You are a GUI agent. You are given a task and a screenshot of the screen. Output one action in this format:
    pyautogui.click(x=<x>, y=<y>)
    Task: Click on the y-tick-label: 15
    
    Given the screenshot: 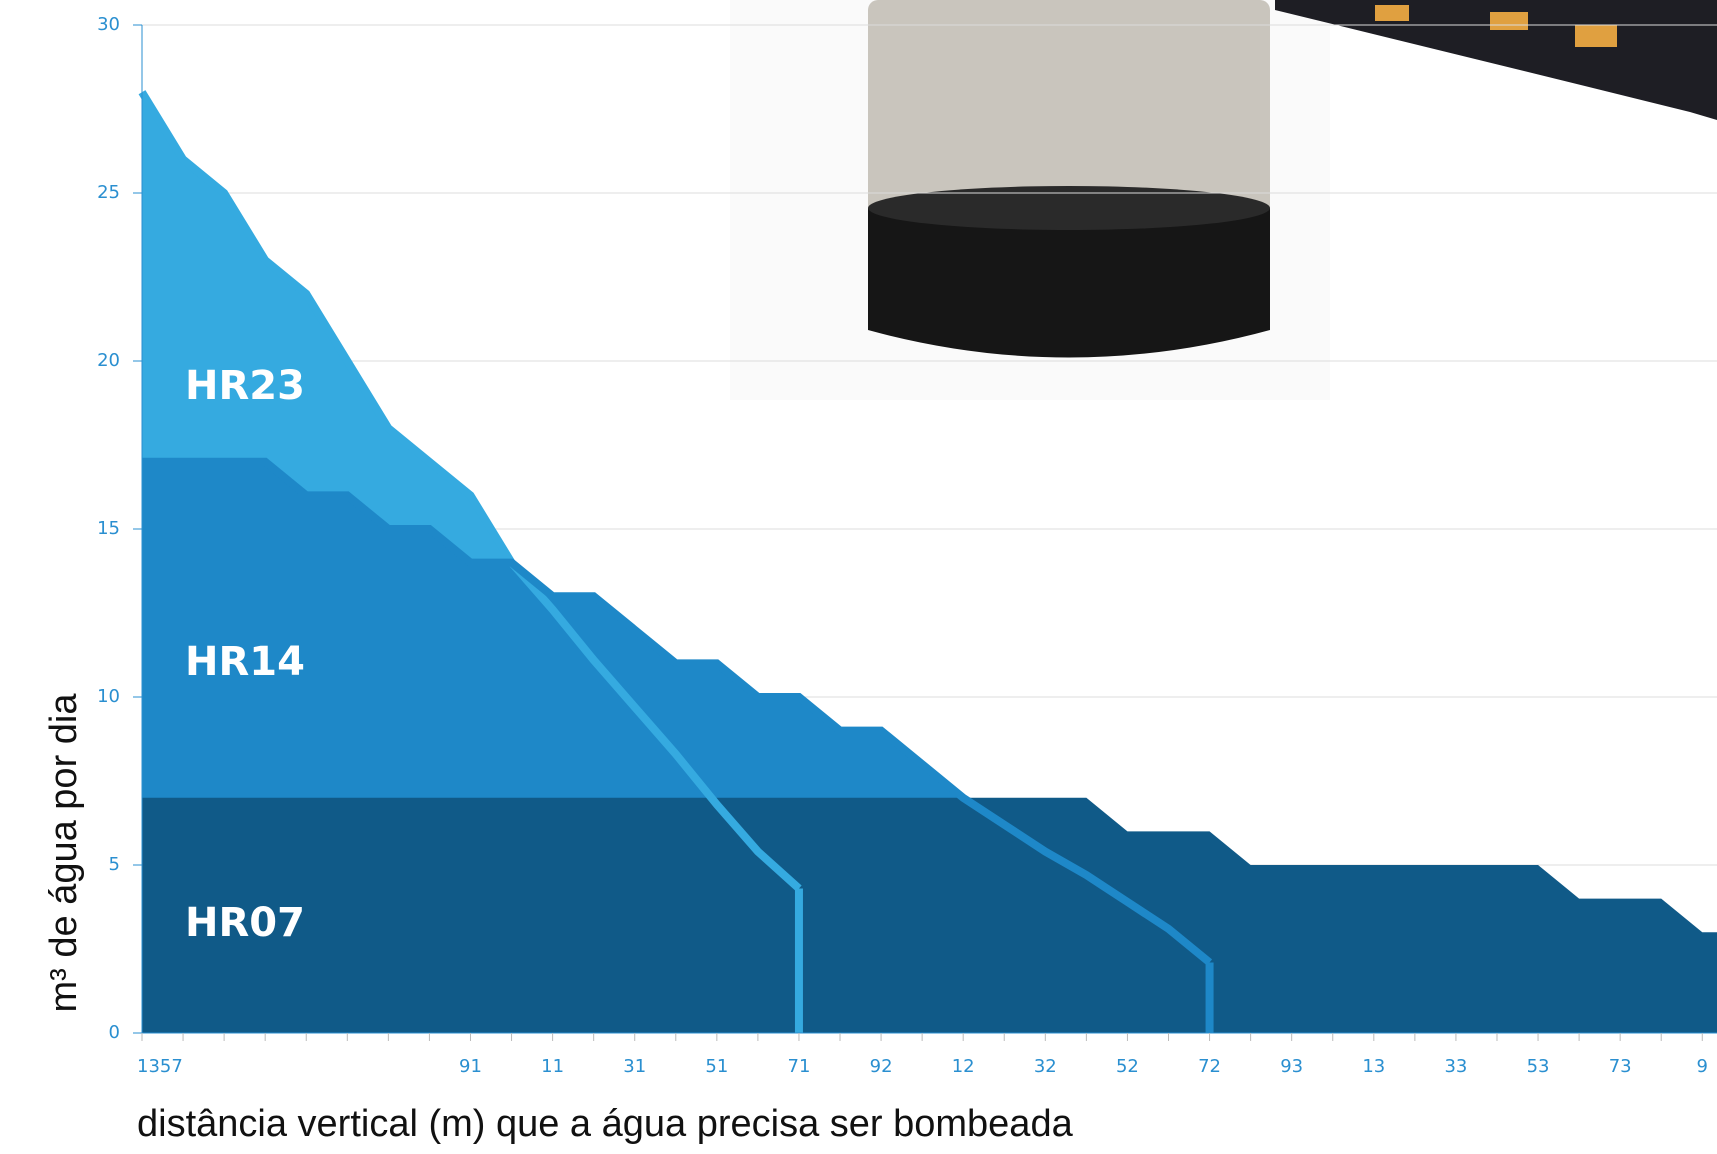 What is the action you would take?
    pyautogui.click(x=108, y=528)
    